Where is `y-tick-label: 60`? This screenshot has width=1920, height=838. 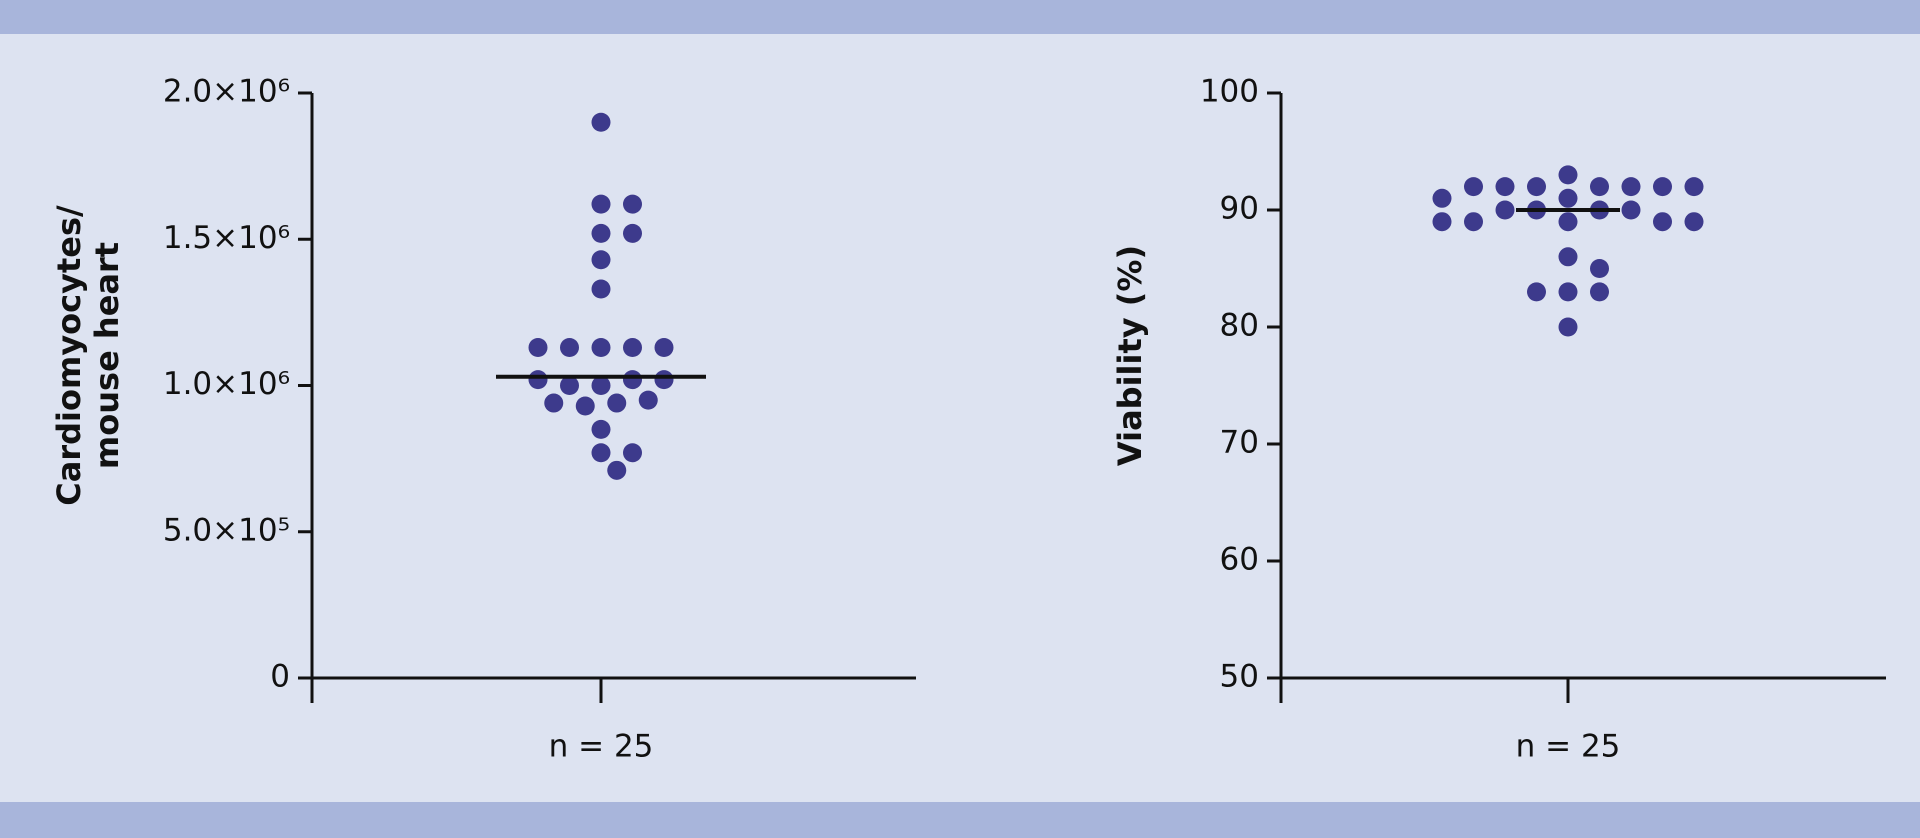
y-tick-label: 60 is located at coordinates (1239, 560).